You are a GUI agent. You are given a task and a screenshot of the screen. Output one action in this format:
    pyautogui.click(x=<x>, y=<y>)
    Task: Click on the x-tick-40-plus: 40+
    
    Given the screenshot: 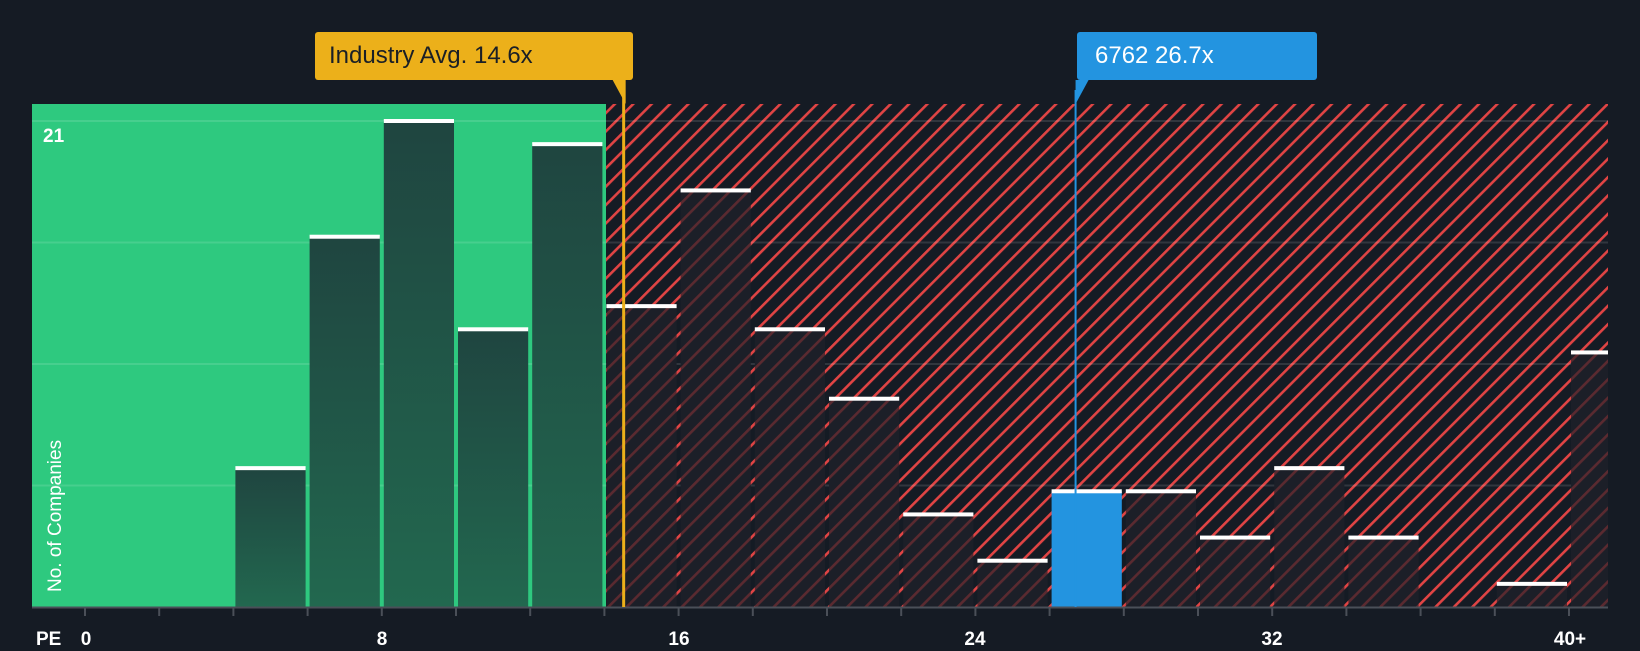 What is the action you would take?
    pyautogui.click(x=1570, y=639)
    